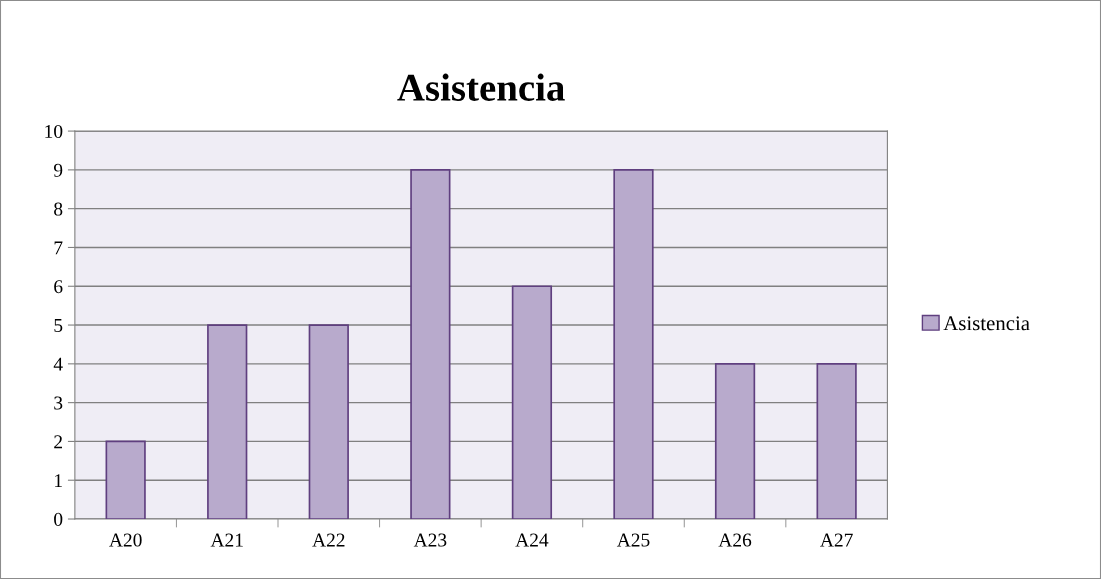 The image size is (1101, 579). I want to click on x-tick-label: A25, so click(633, 540).